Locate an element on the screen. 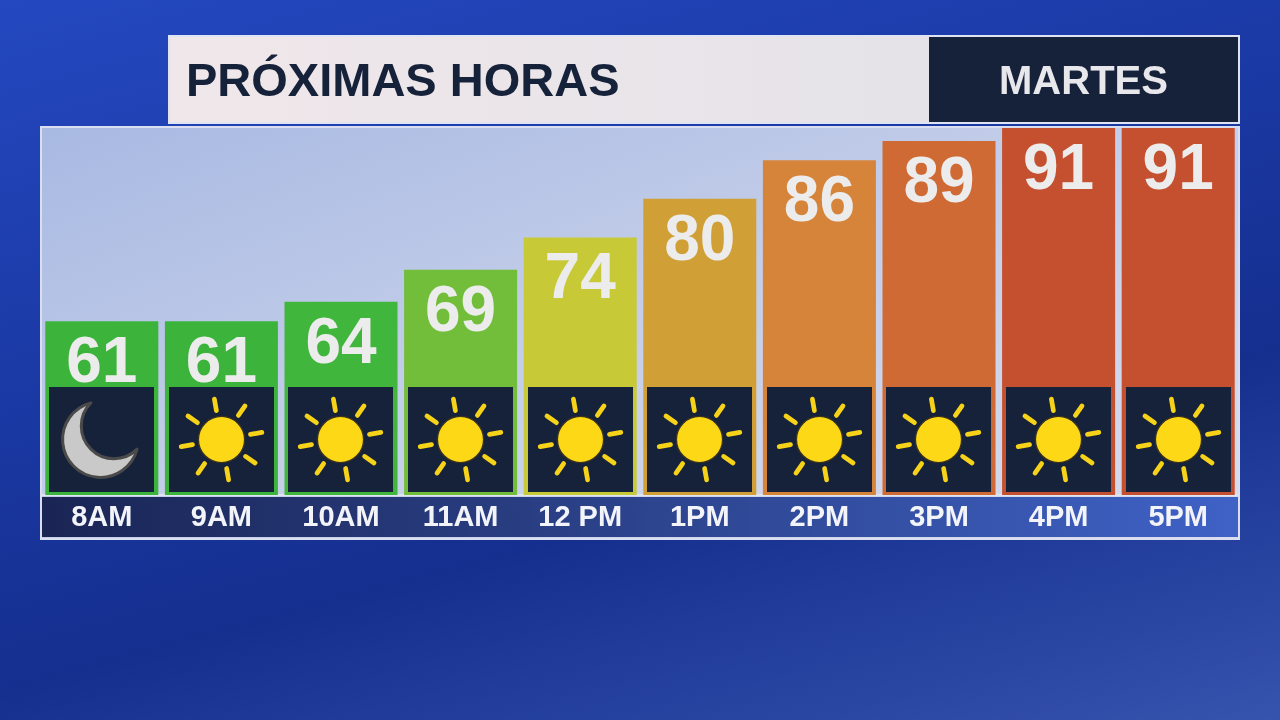  data-label: 86 is located at coordinates (819, 199).